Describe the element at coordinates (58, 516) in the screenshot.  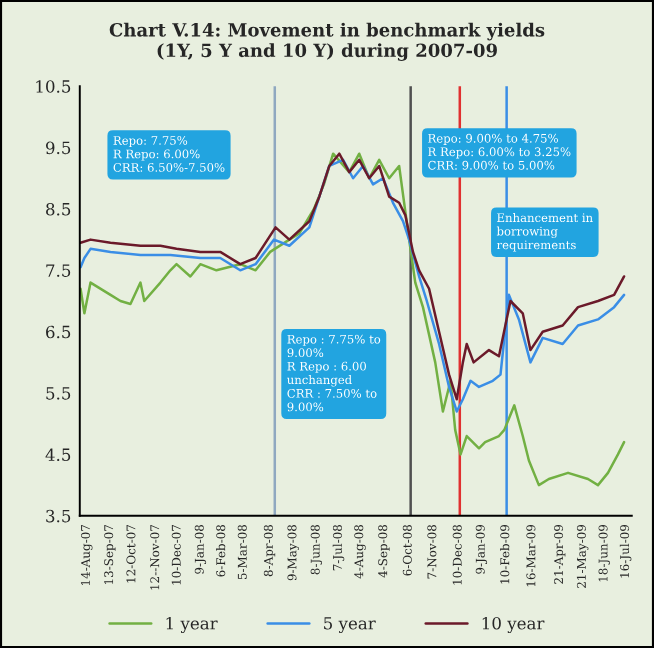
I see `y-tick-label: 3.5` at that location.